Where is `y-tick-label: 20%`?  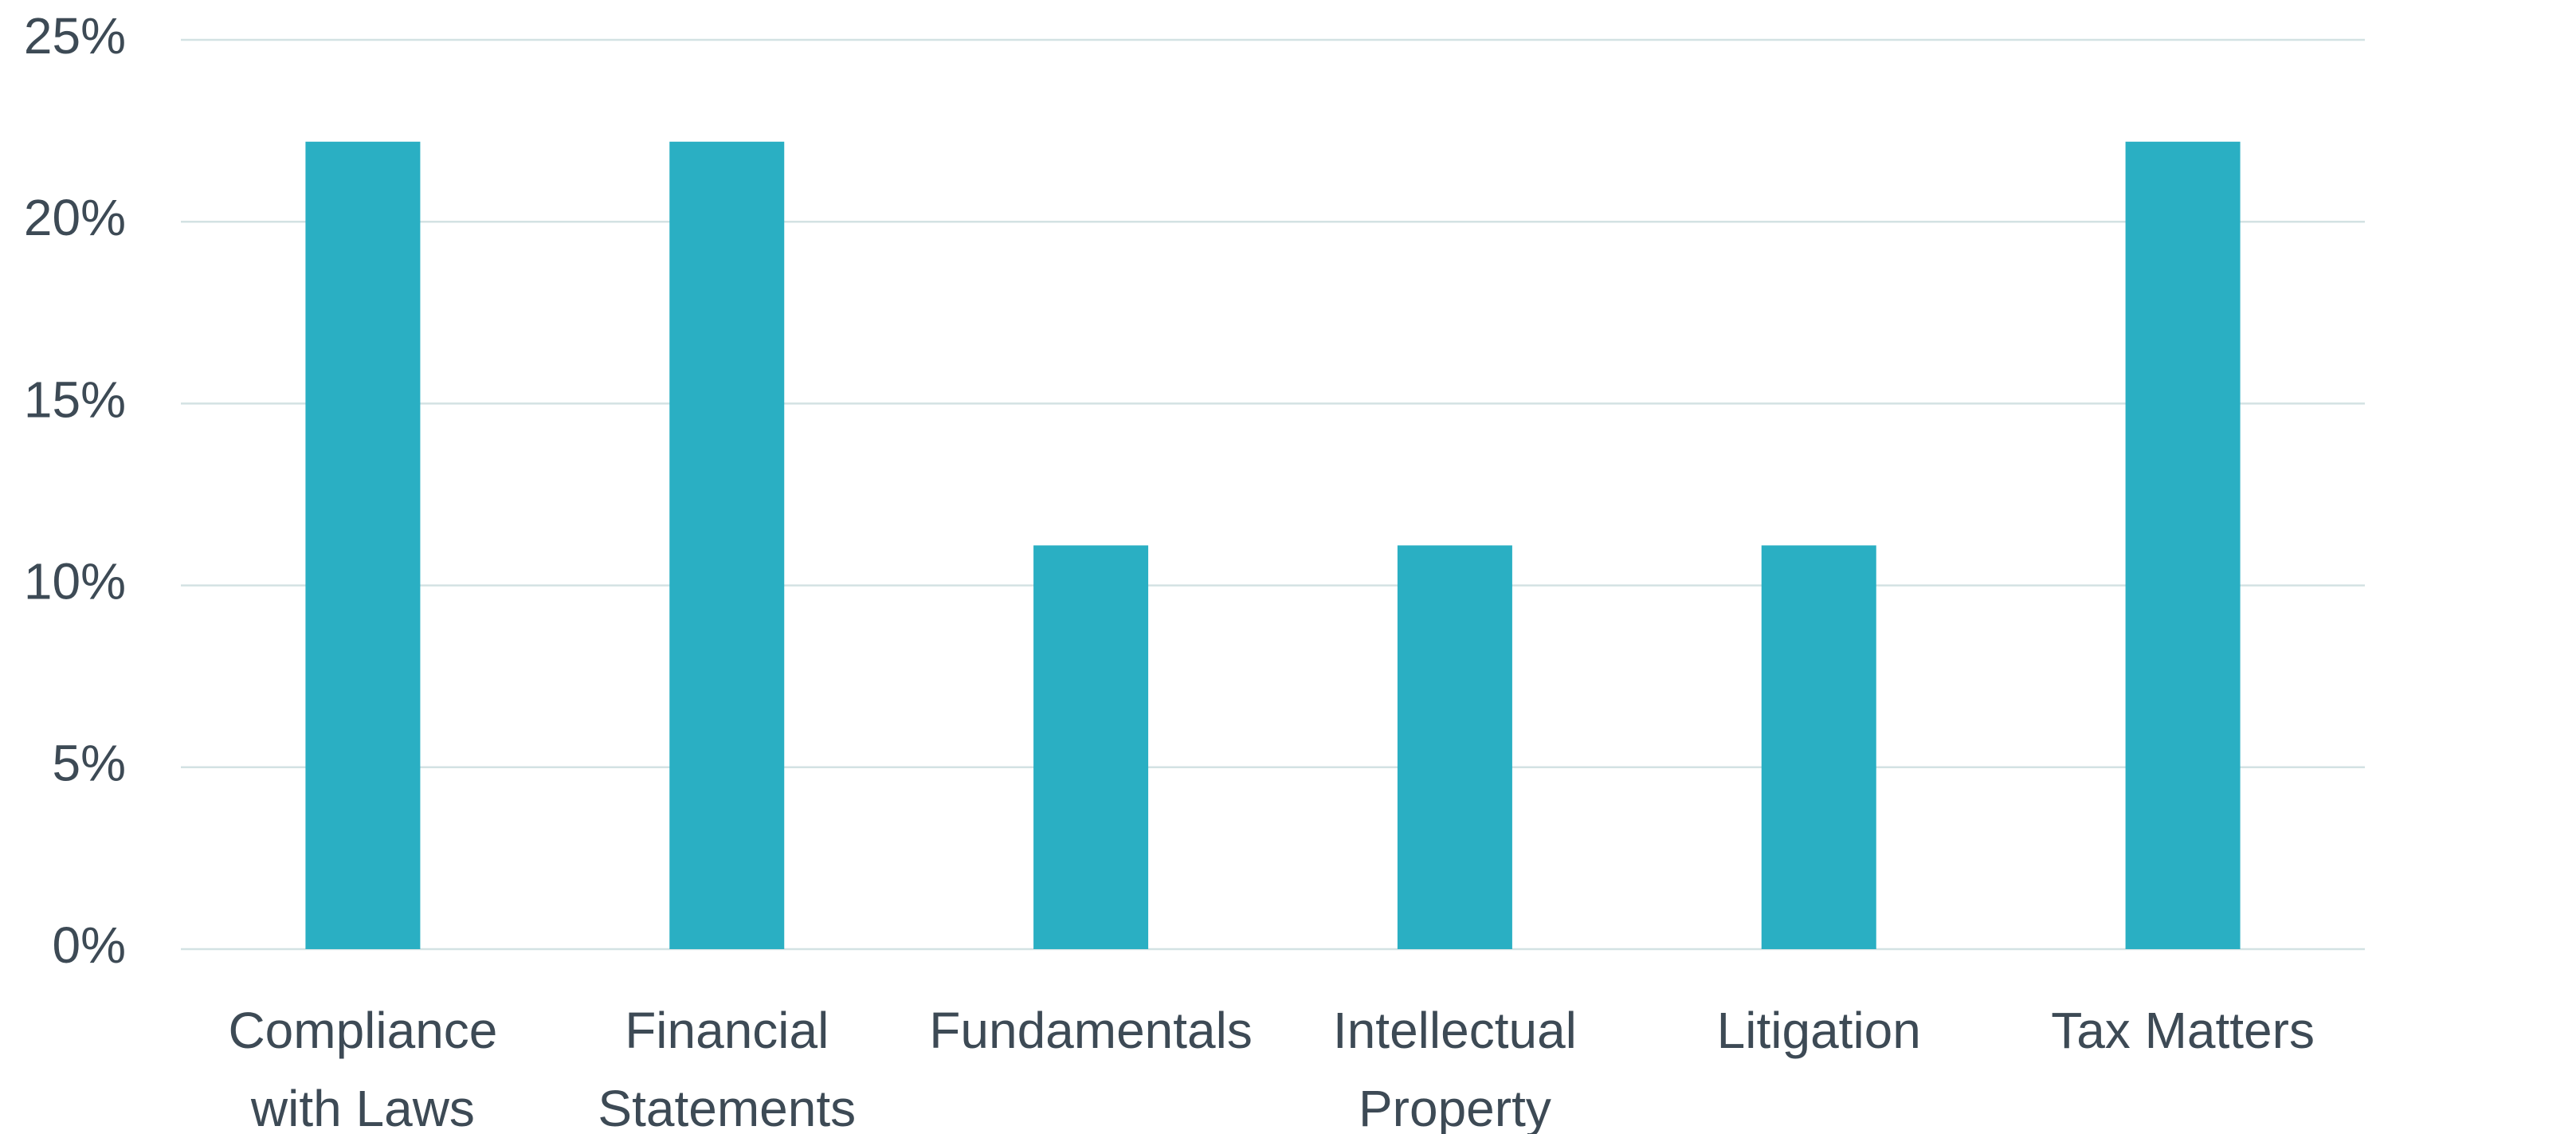
y-tick-label: 20% is located at coordinates (75, 217).